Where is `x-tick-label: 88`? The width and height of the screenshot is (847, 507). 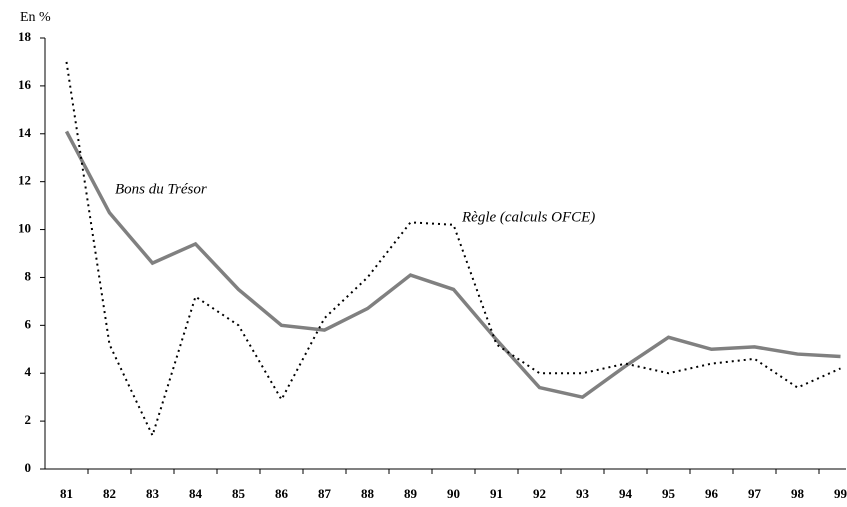 x-tick-label: 88 is located at coordinates (368, 493).